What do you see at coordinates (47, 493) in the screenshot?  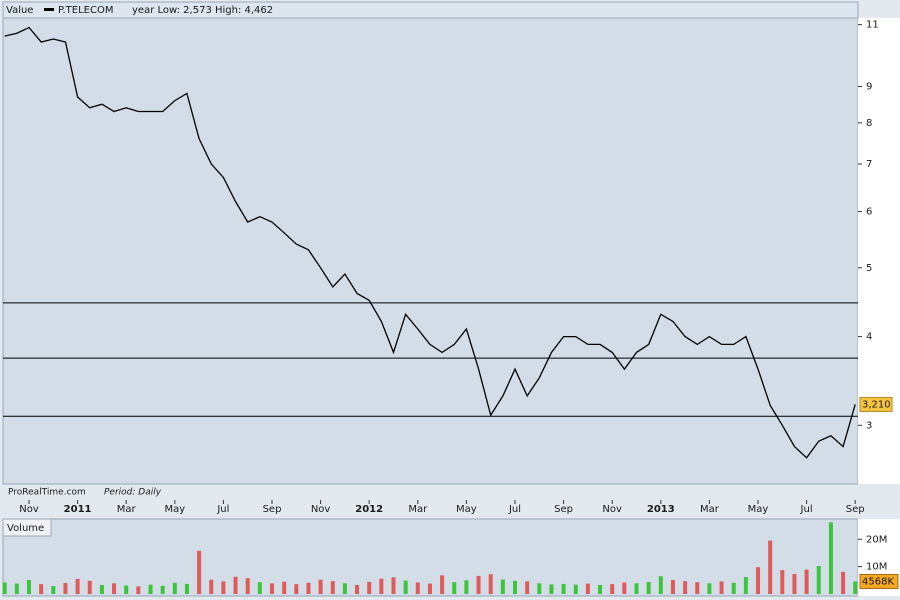 I see `watermark: ProRealTime.com` at bounding box center [47, 493].